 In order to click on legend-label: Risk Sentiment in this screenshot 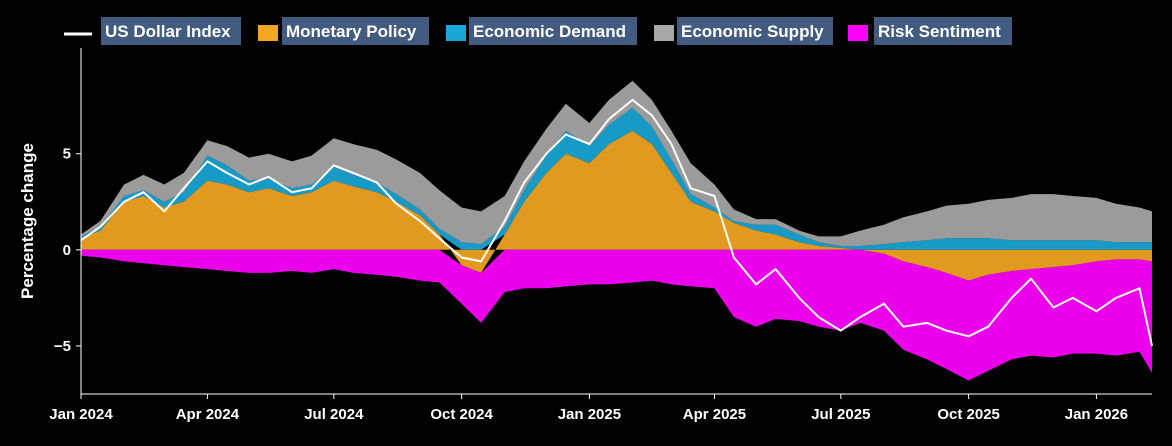, I will do `click(939, 31)`.